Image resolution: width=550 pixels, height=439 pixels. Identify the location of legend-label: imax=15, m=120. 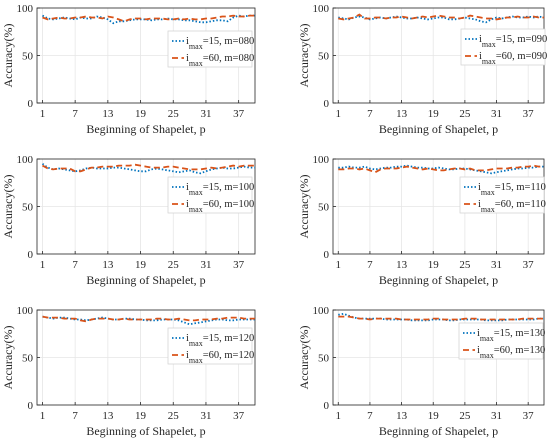
(220, 340).